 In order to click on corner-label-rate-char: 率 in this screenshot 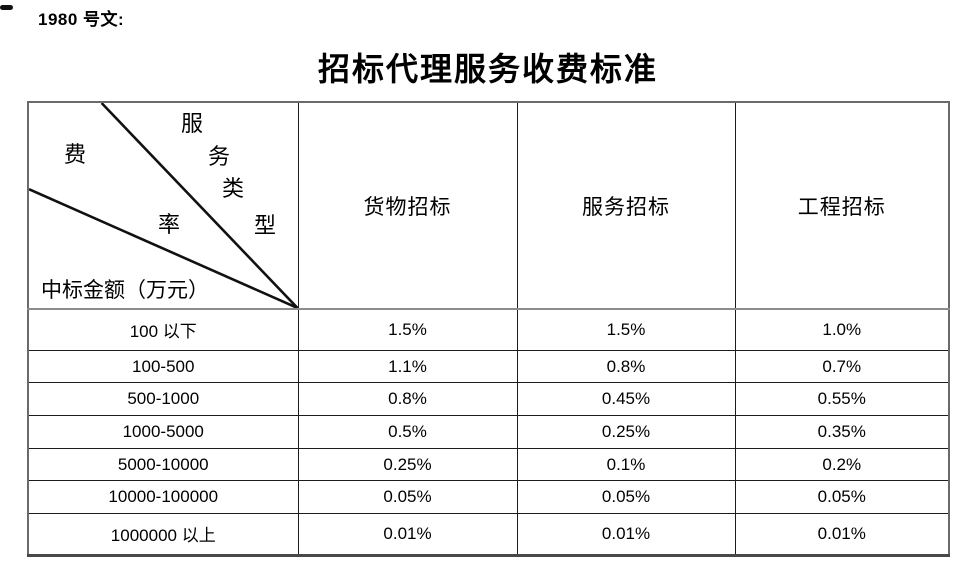, I will do `click(169, 224)`.